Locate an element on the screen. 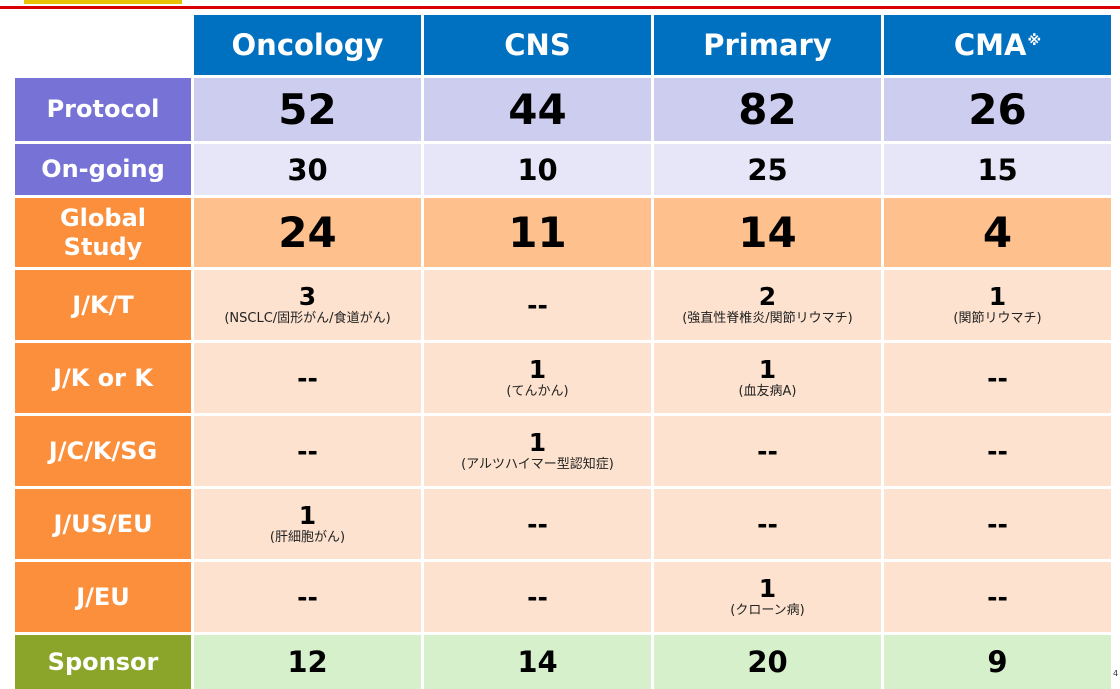 The image size is (1120, 689). sponsor-cns: 14 is located at coordinates (537, 662).